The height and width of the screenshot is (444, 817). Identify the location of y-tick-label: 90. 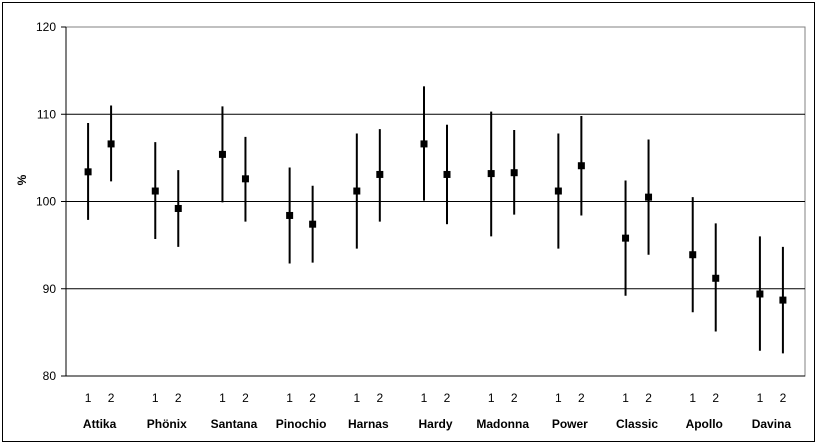
(50, 289).